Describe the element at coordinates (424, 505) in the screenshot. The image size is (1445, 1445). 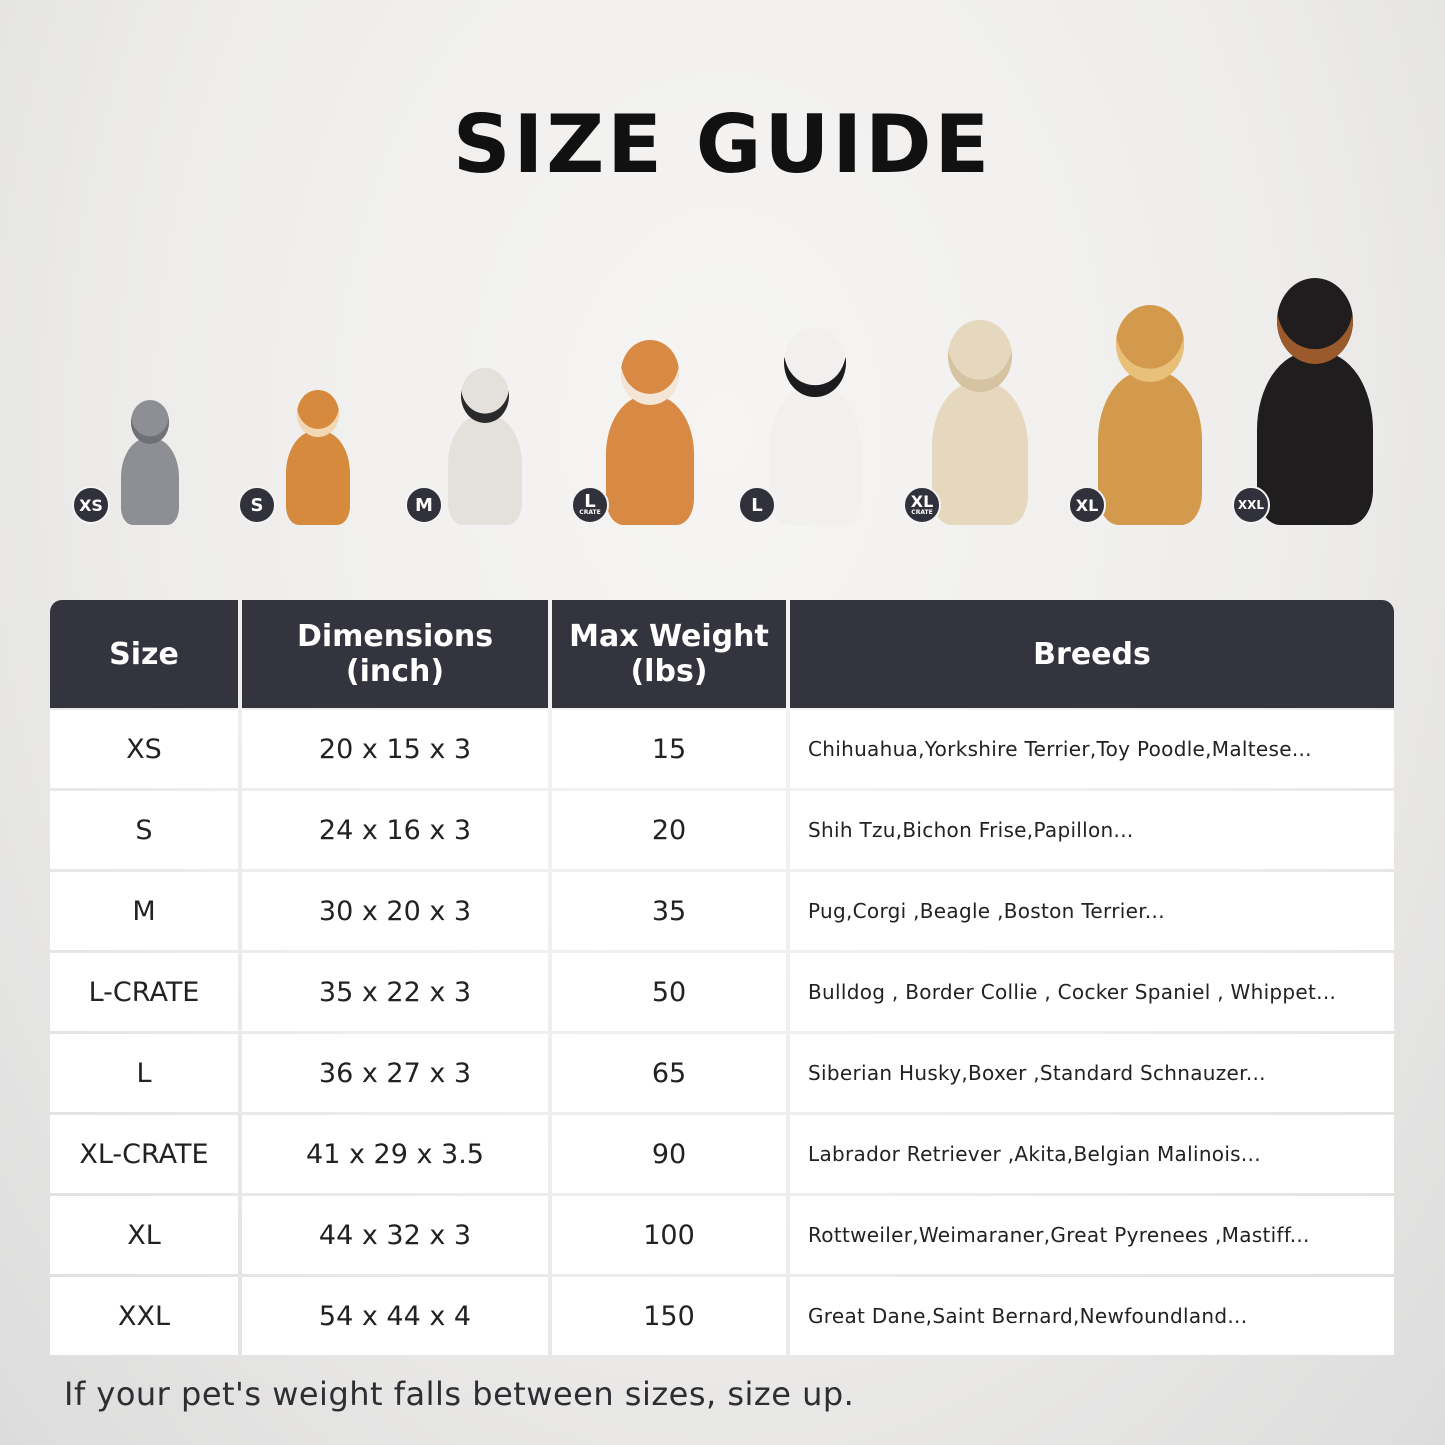
I see `size-badge-m: M` at that location.